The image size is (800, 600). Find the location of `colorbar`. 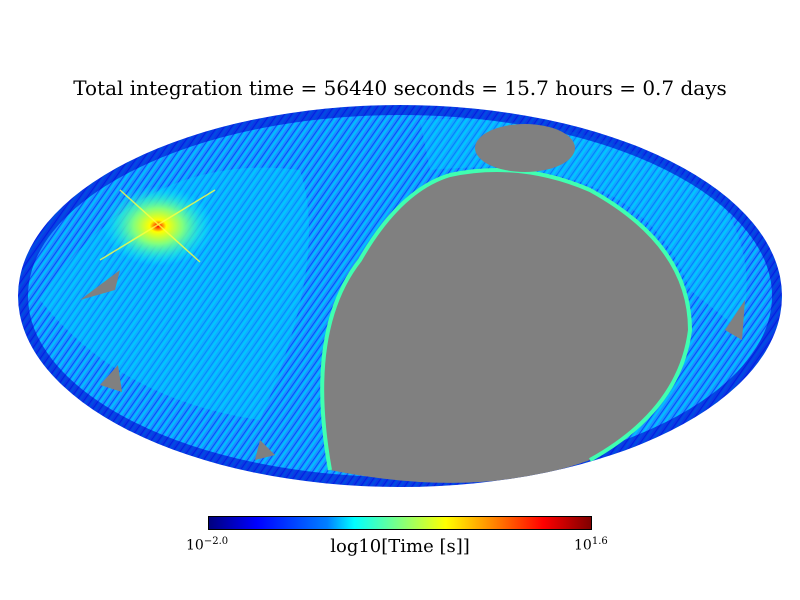

colorbar is located at coordinates (400, 523).